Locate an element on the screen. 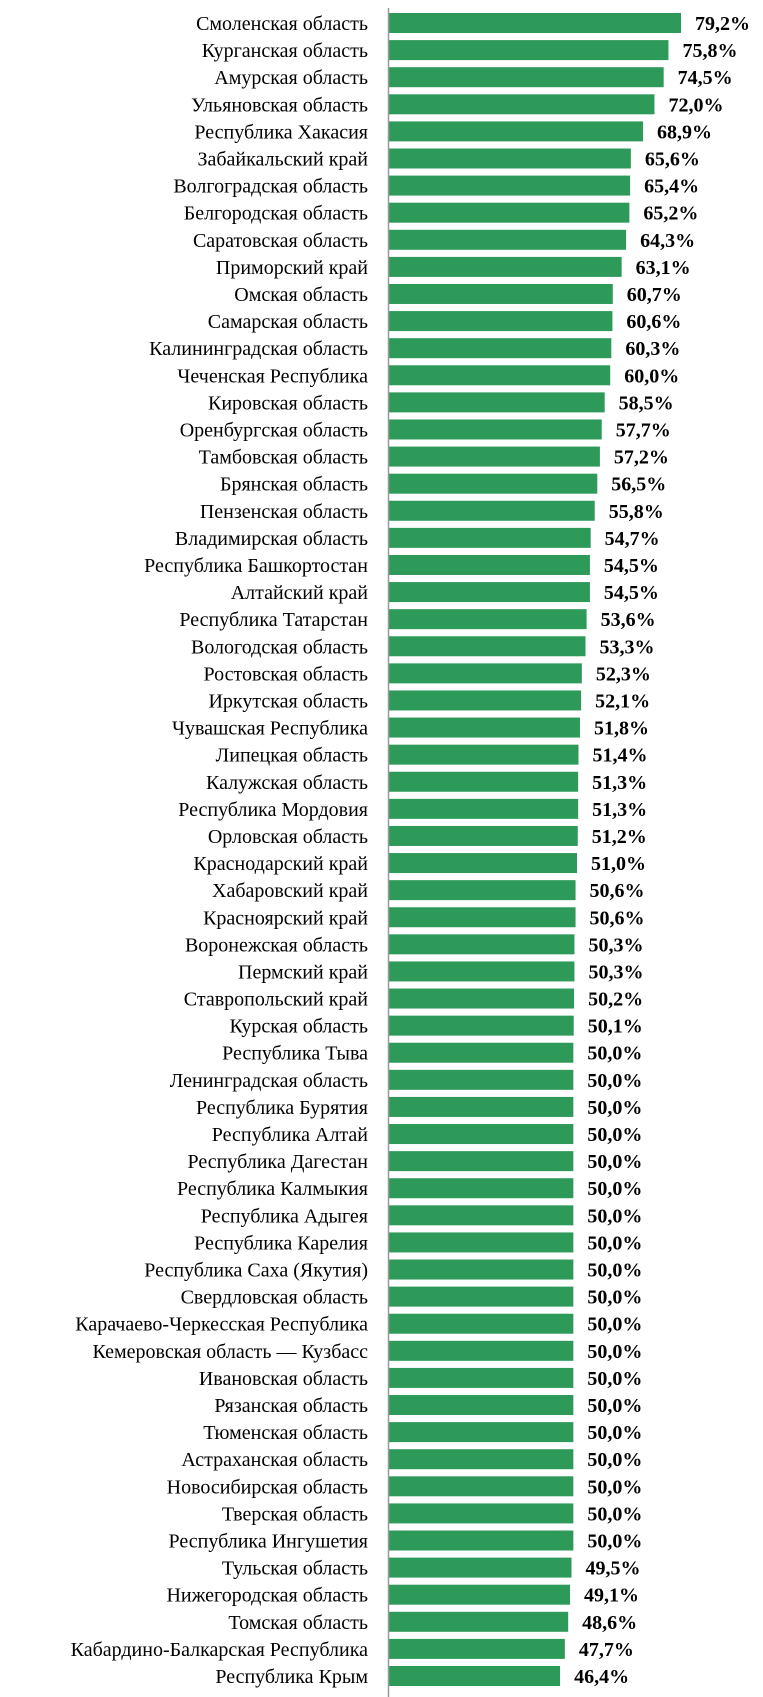 Image resolution: width=763 pixels, height=1697 pixels. category-label: Республика Башкортостан is located at coordinates (256, 566).